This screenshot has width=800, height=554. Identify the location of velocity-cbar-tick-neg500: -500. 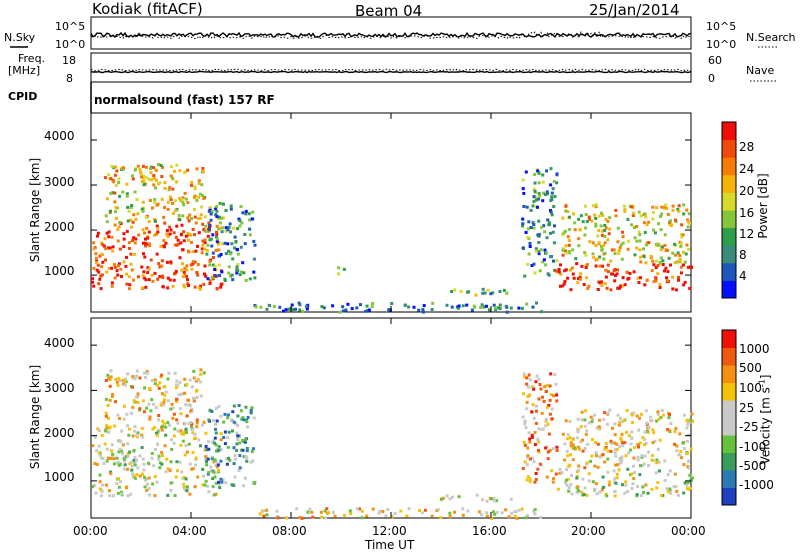
(753, 466).